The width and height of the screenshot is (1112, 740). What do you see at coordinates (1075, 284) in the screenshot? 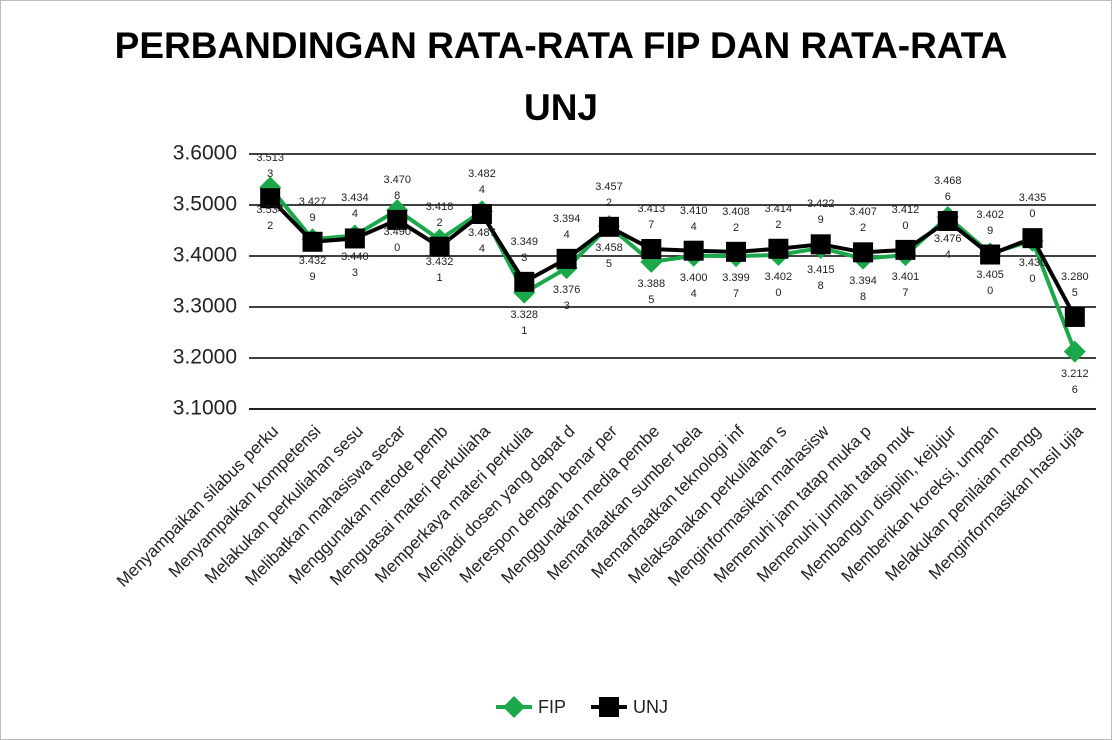
I see `data-label: 3.2805` at bounding box center [1075, 284].